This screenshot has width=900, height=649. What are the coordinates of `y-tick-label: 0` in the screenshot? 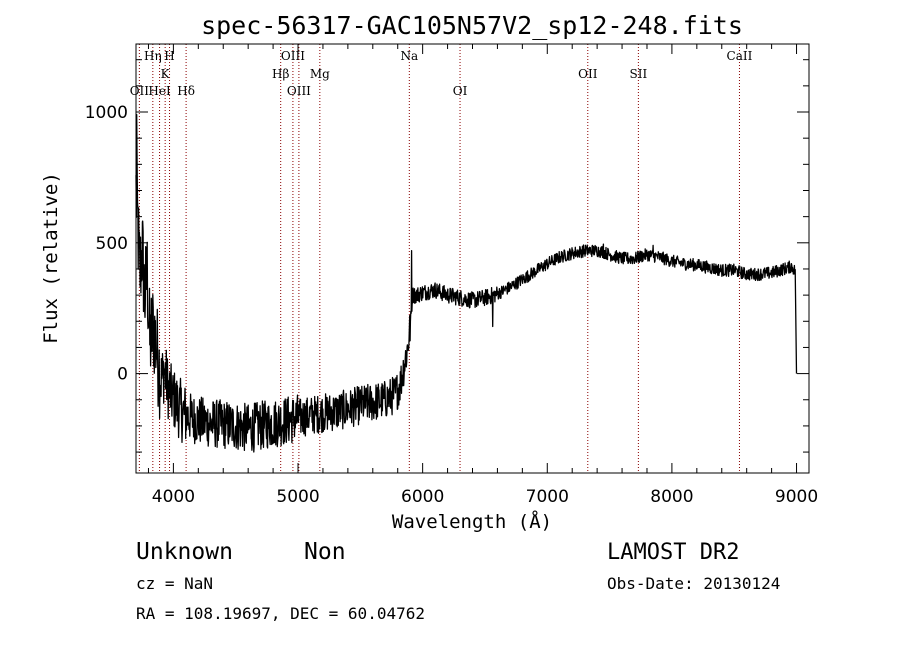 It's located at (122, 375).